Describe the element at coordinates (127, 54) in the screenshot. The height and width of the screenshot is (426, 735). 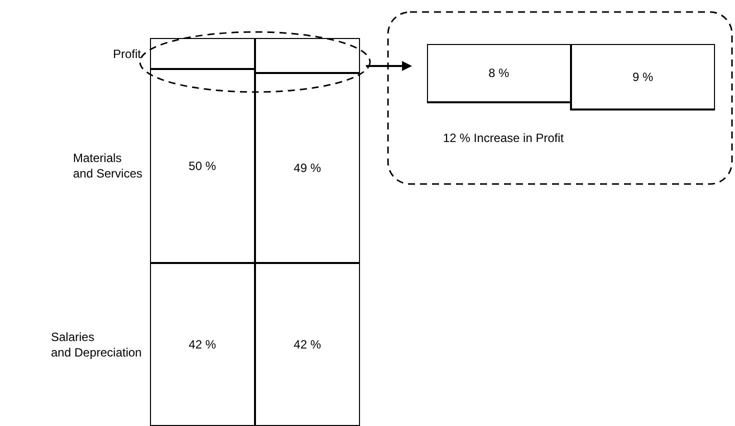
I see `series-label: Profit` at that location.